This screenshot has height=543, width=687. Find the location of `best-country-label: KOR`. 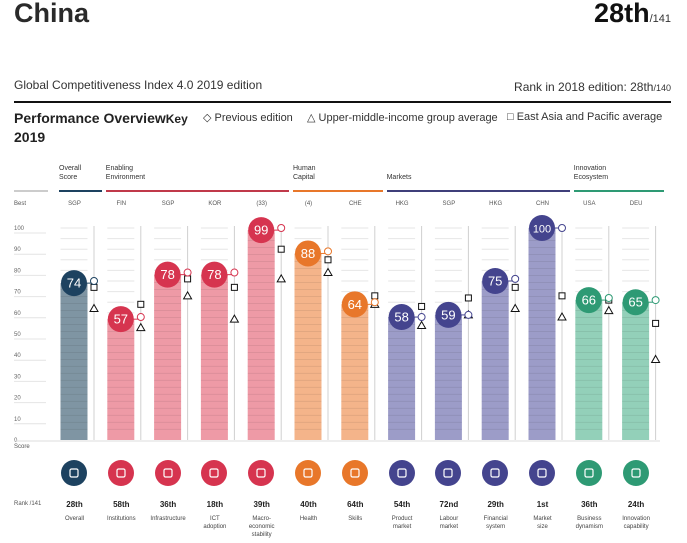

best-country-label: KOR is located at coordinates (215, 204).